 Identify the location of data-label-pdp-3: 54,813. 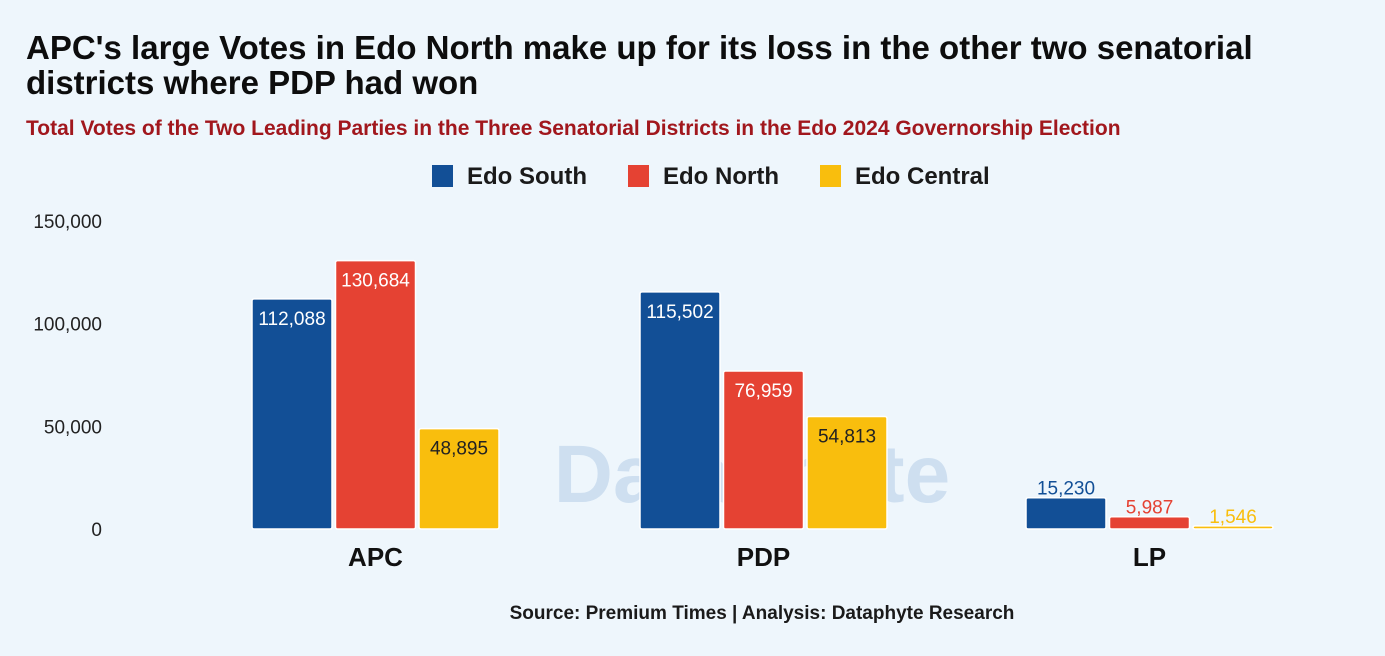
(847, 436).